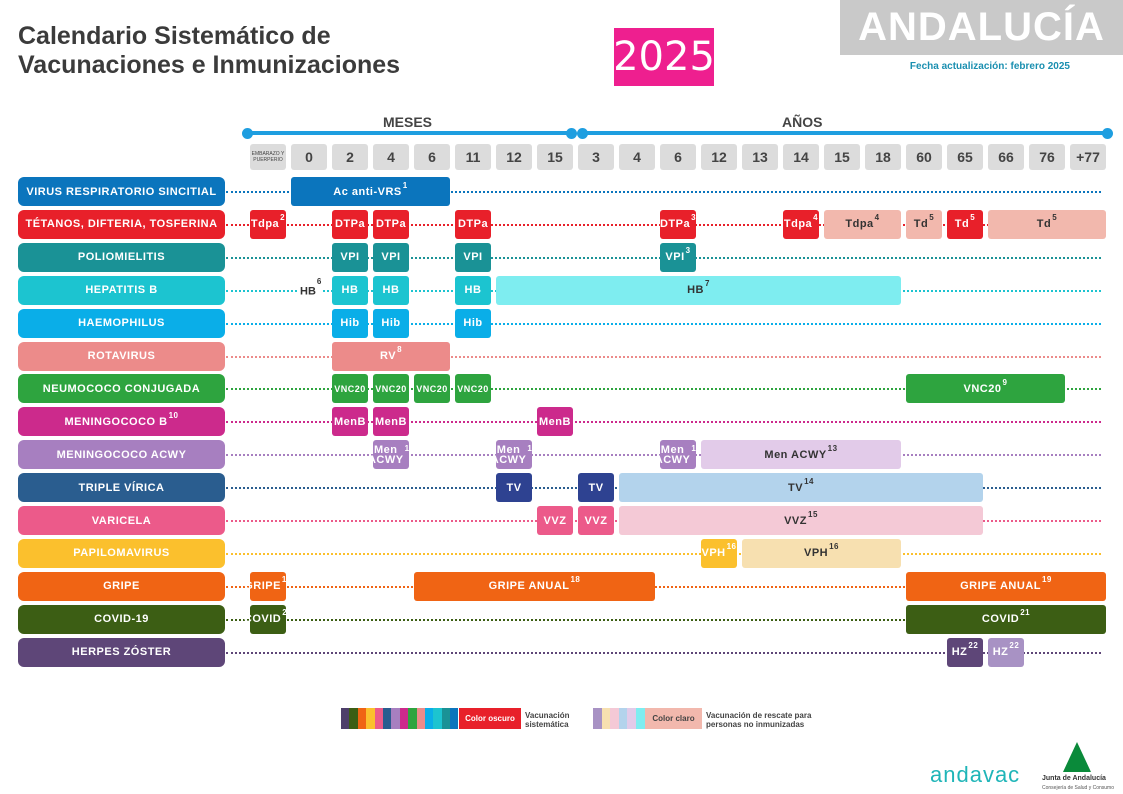  Describe the element at coordinates (1044, 224) in the screenshot. I see `dose-label: Td` at that location.